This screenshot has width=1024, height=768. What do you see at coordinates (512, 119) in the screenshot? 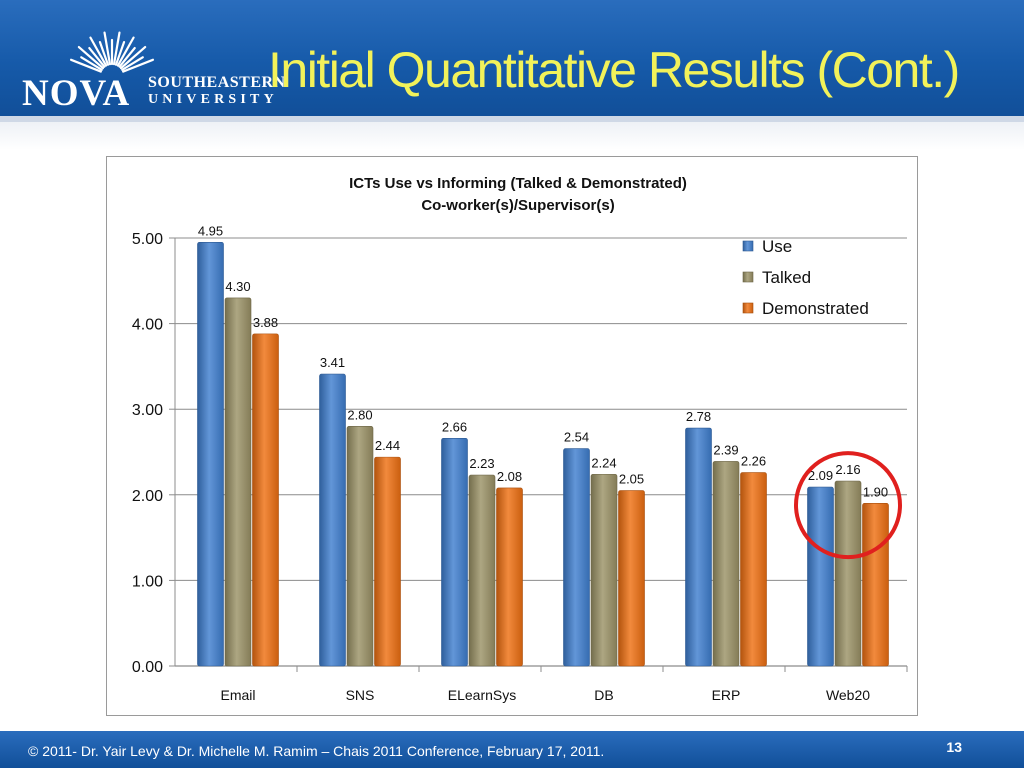
I see `header-divider` at bounding box center [512, 119].